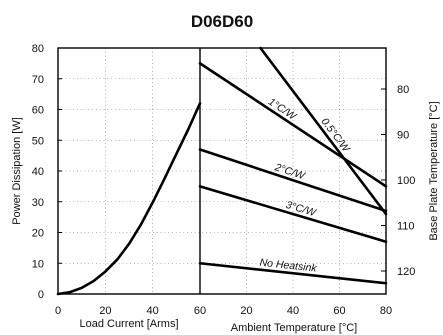 This screenshot has width=443, height=335. Describe the element at coordinates (17, 171) in the screenshot. I see `left-y-axis-label: Power Dissipation [W]` at that location.